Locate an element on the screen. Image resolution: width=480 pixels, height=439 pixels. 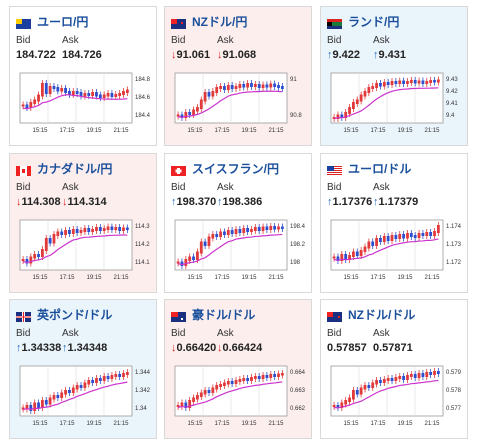
price-chart: 0.579 0.578 0.577 15:15 17:15 19:15 21:15 is located at coordinates (396, 396).